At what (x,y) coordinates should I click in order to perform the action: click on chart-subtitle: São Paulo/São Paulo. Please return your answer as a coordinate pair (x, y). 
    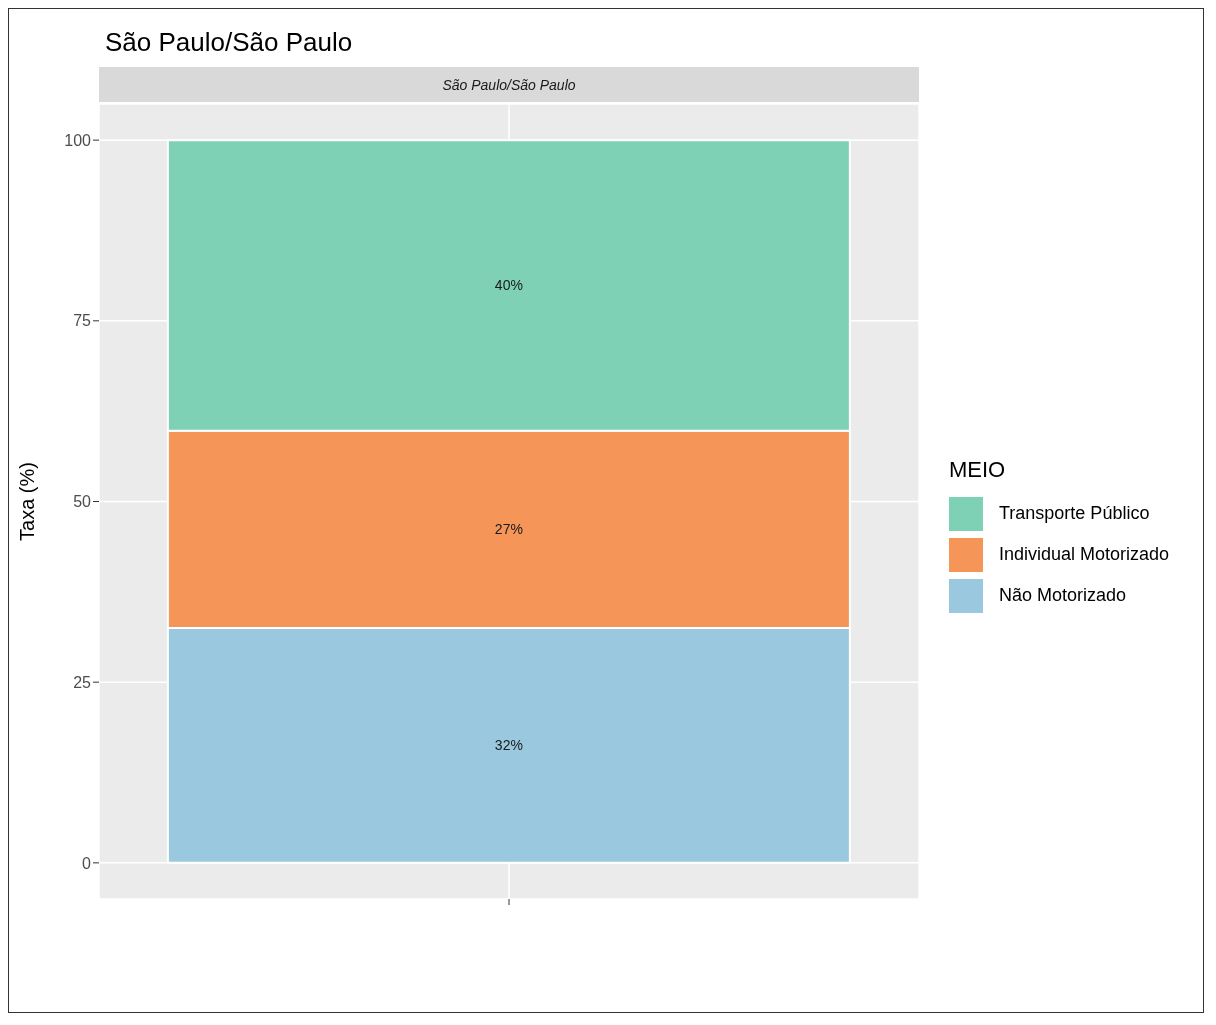
    Looking at the image, I should click on (509, 84).